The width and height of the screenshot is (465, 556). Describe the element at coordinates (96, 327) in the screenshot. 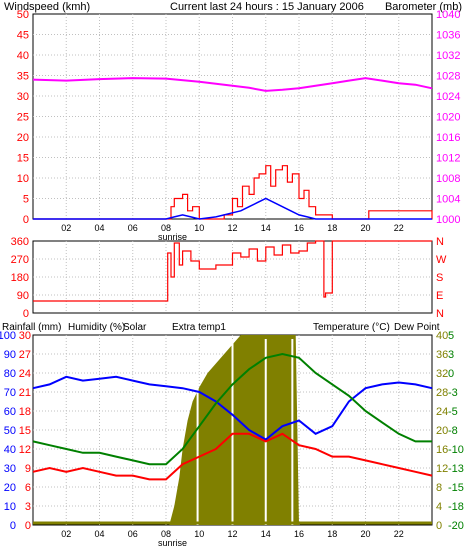

I see `p3-humidity-label: Humidity (%)` at that location.